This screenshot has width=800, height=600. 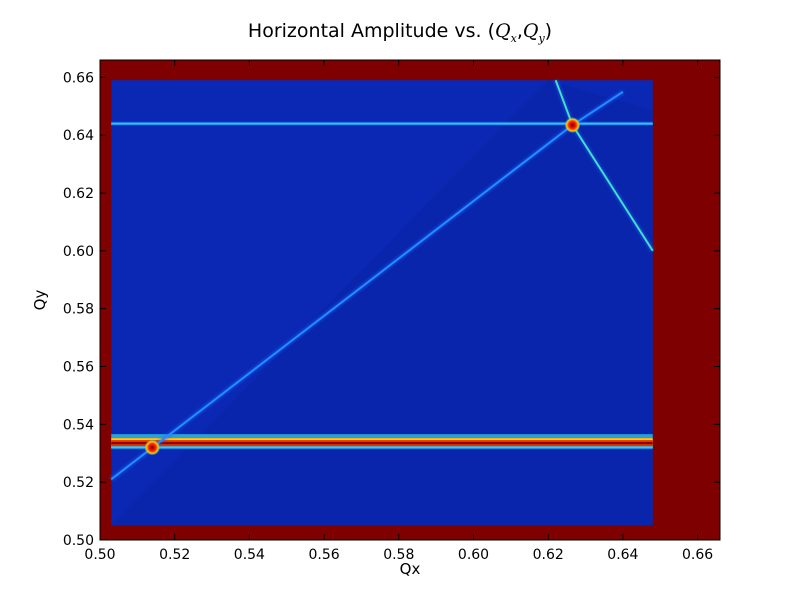 I want to click on y-tick-label: 0.66, so click(x=78, y=78).